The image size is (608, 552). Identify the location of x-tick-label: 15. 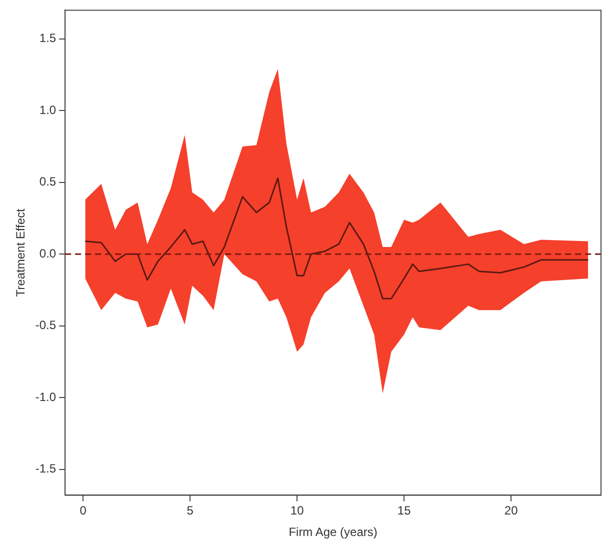
(404, 511).